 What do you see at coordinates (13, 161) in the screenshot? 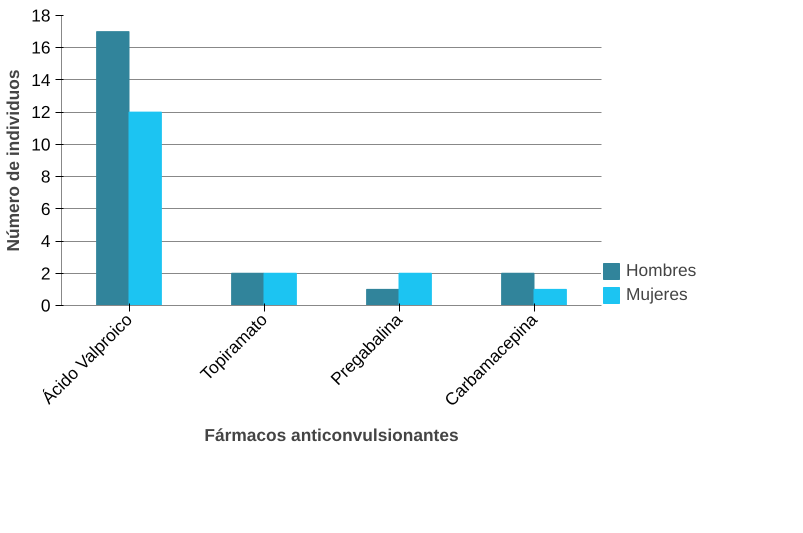
I see `y-axis-title: Número de individuos` at bounding box center [13, 161].